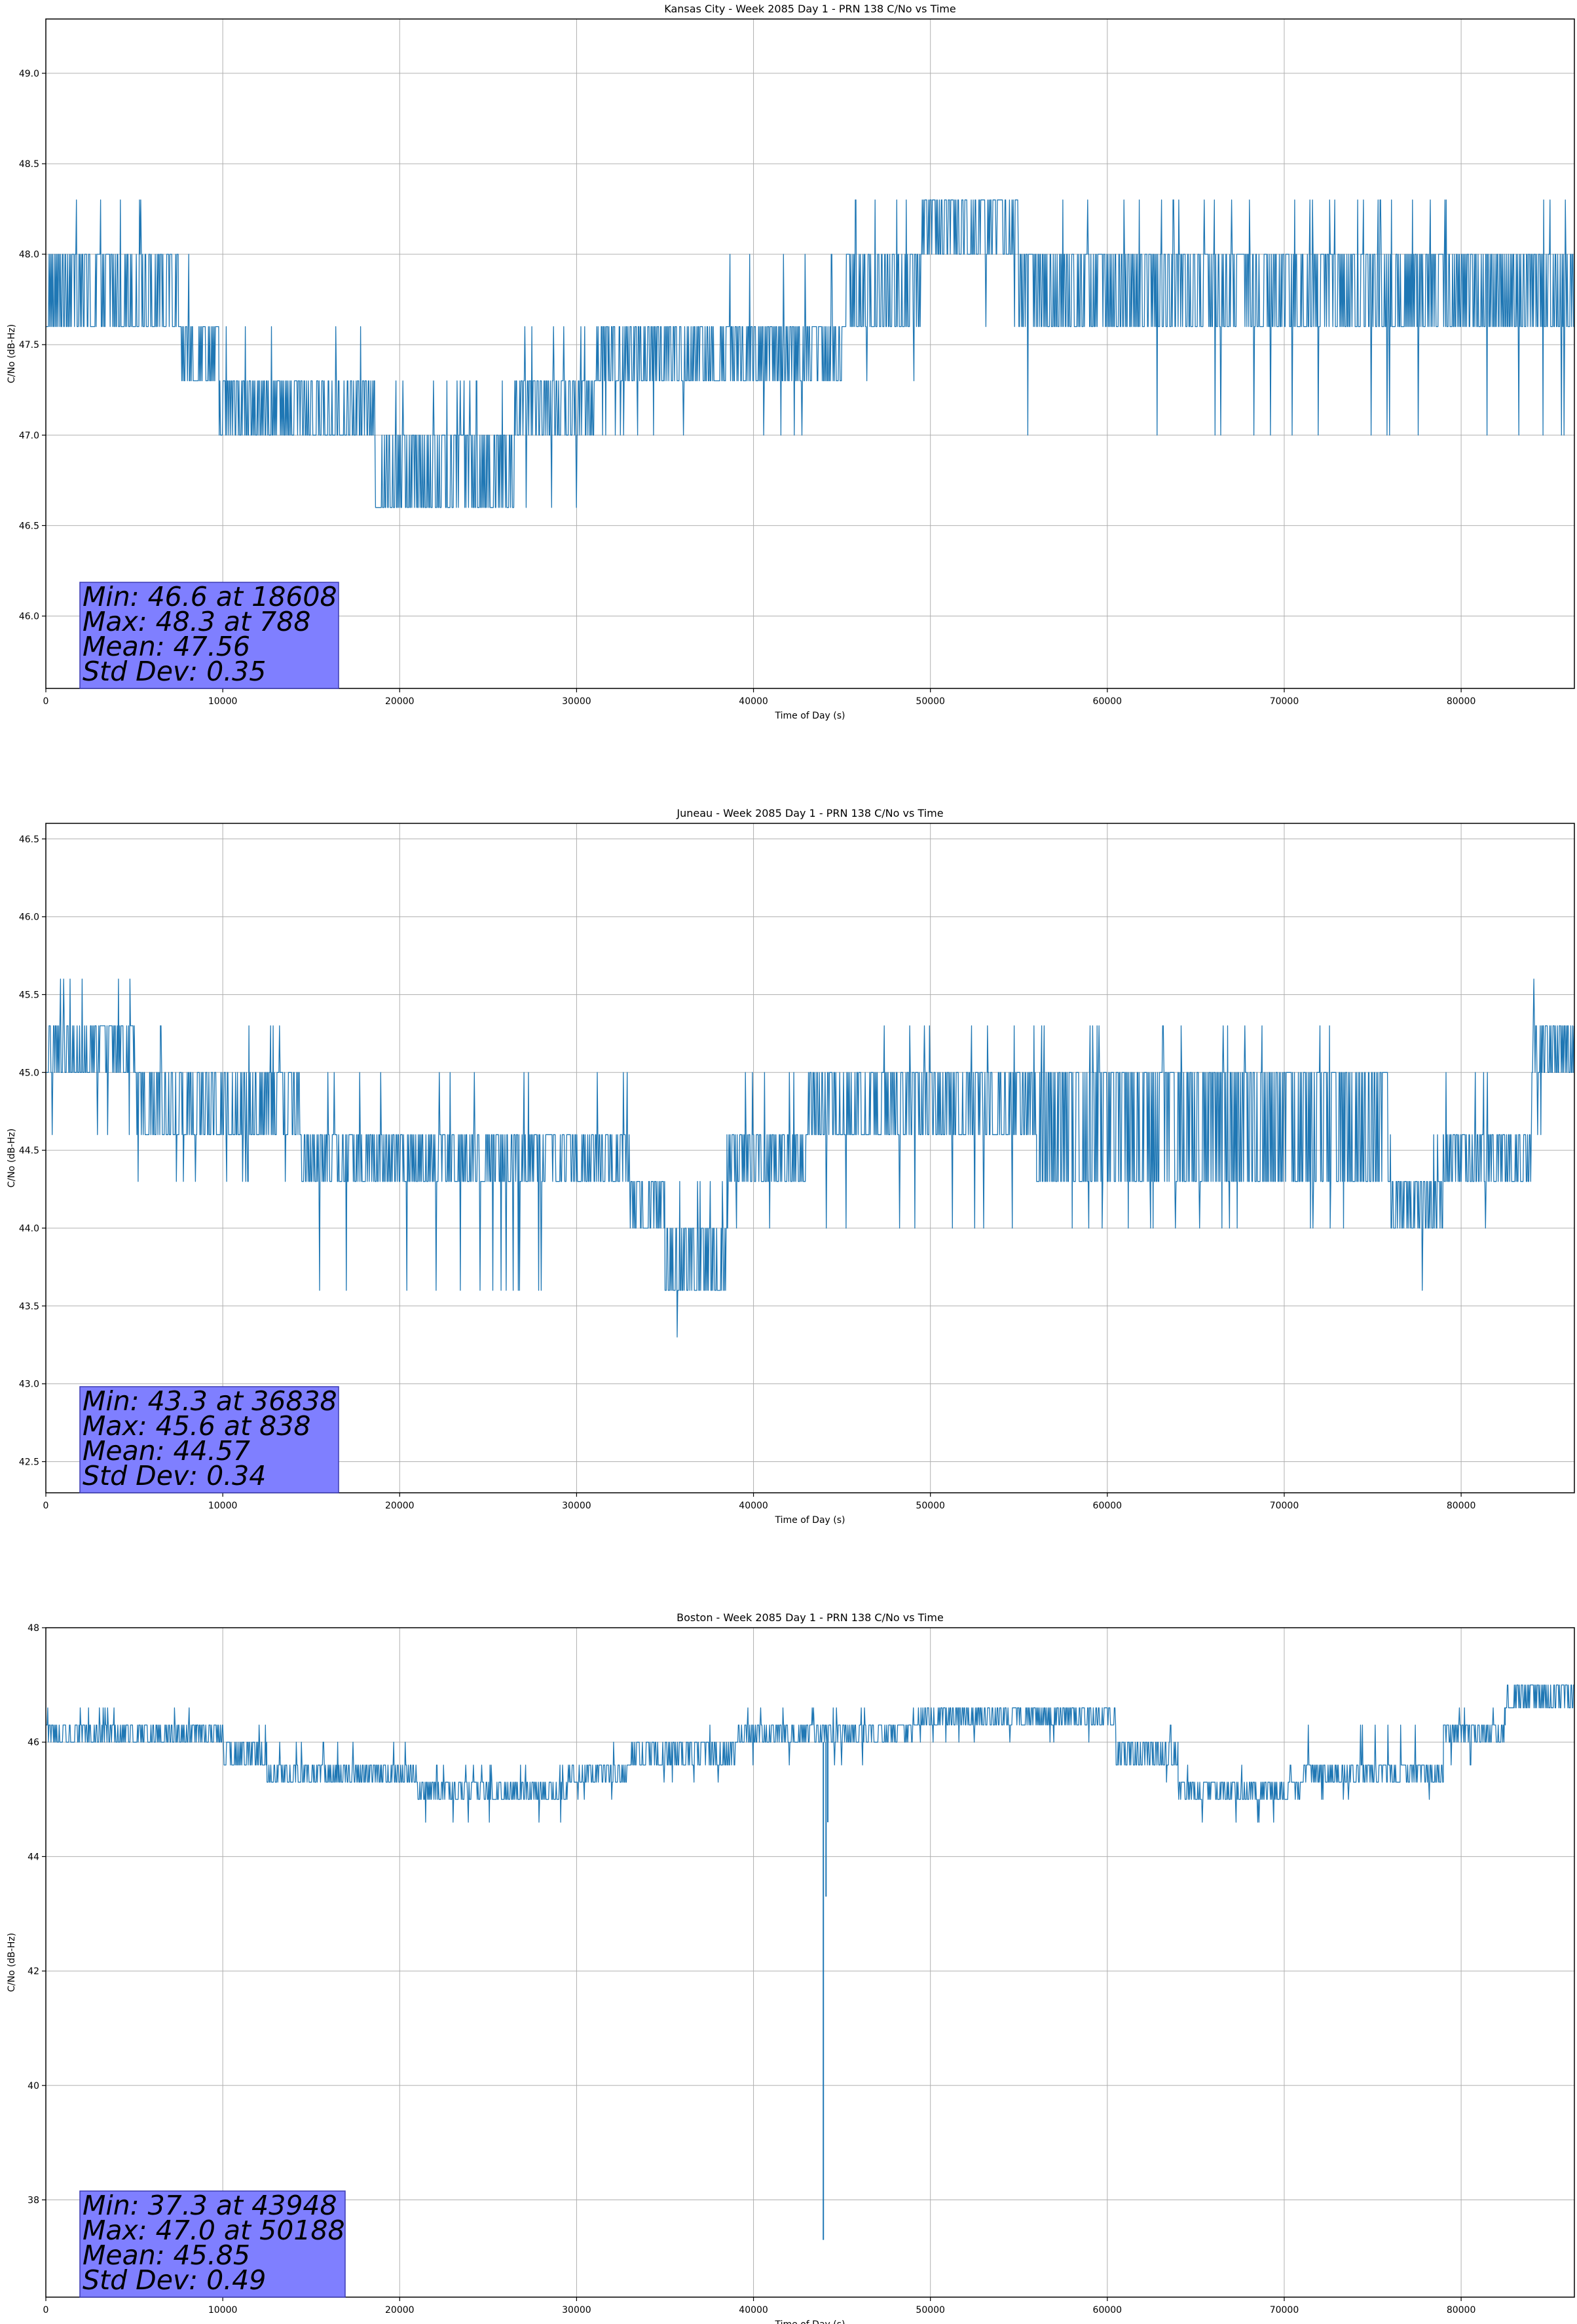 This screenshot has height=2324, width=1577. What do you see at coordinates (33, 1857) in the screenshot?
I see `y-tick-label: 44` at bounding box center [33, 1857].